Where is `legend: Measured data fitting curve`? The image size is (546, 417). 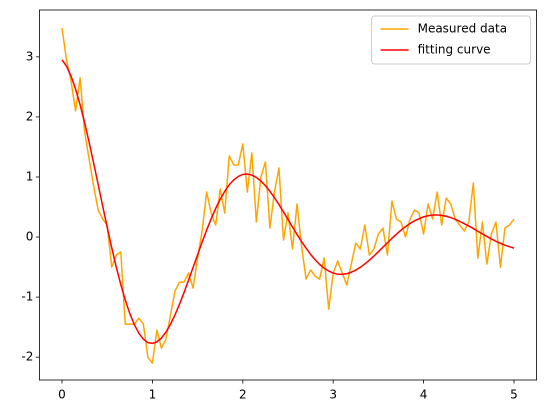 legend: Measured data fitting curve is located at coordinates (451, 40).